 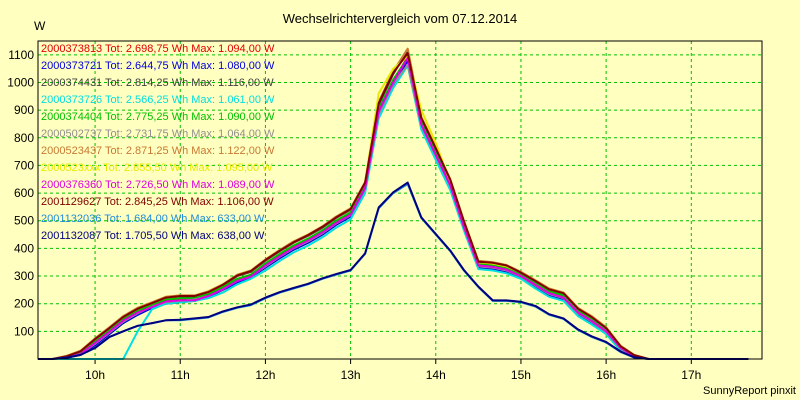 What do you see at coordinates (20, 82) in the screenshot?
I see `y-tick-label: 1000` at bounding box center [20, 82].